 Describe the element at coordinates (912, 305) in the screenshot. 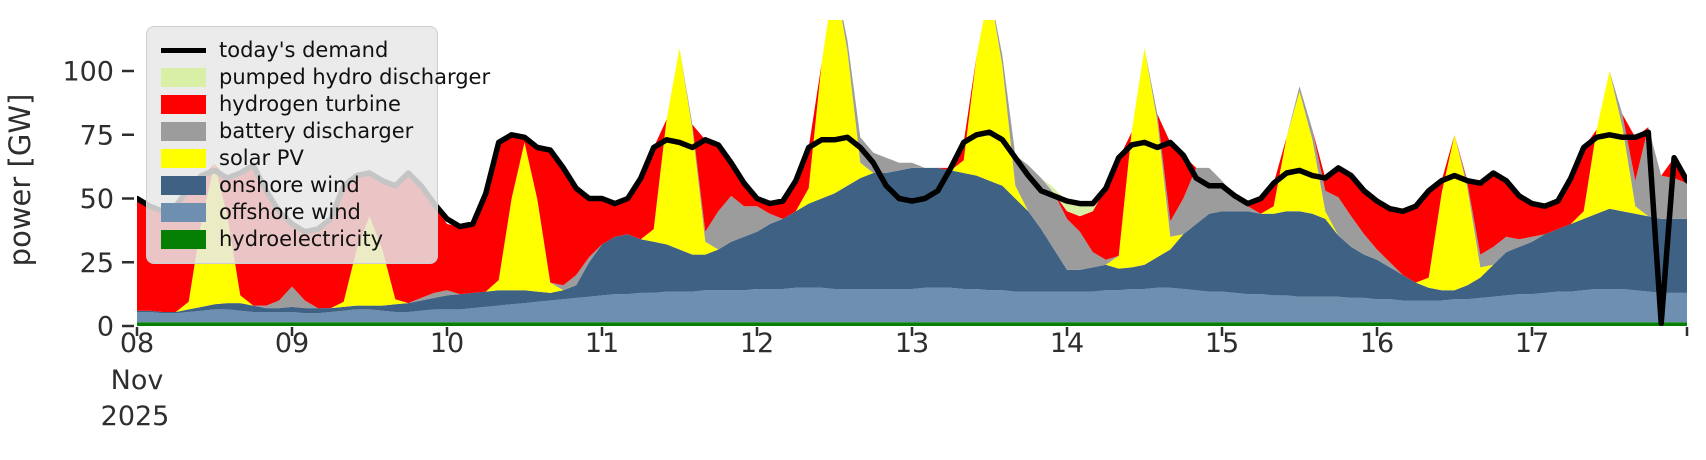

I see `area-offshore-wind` at that location.